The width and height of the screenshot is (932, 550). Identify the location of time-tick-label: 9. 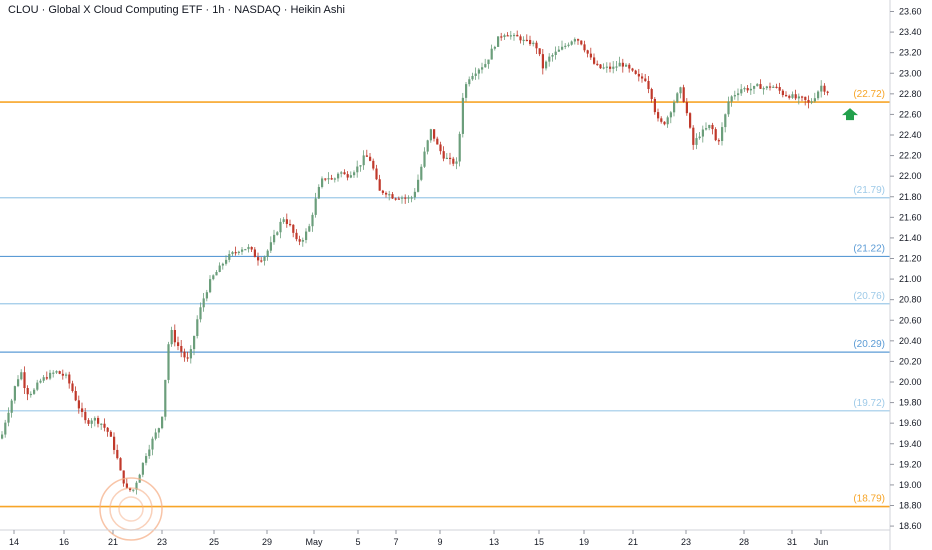
(439, 542).